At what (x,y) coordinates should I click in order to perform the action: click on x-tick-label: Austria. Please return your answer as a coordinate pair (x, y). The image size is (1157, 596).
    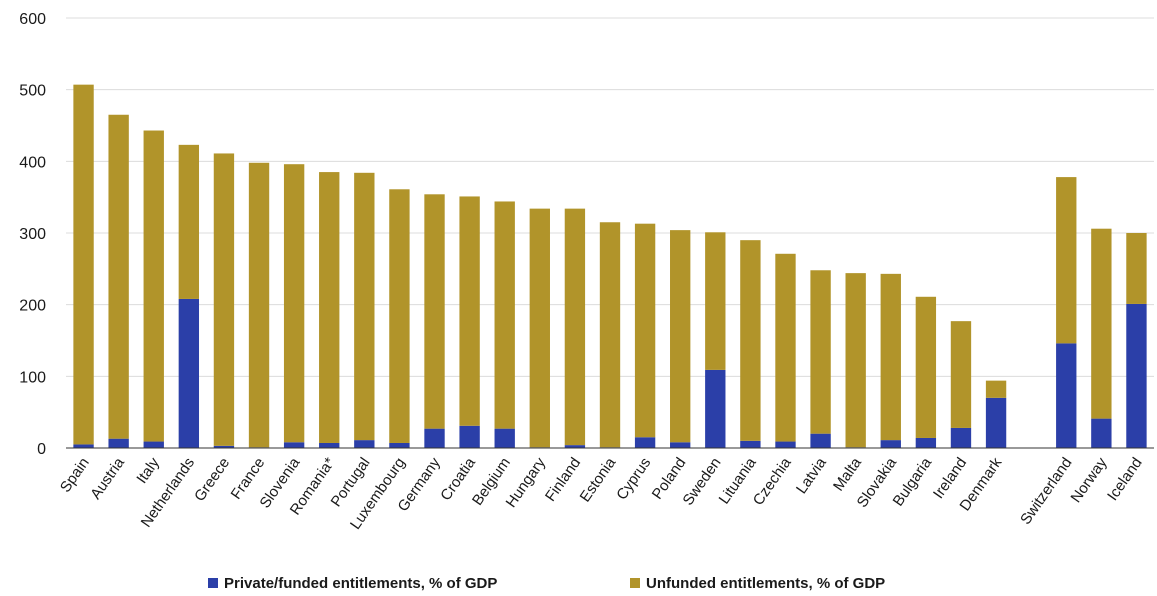
    Looking at the image, I should click on (107, 478).